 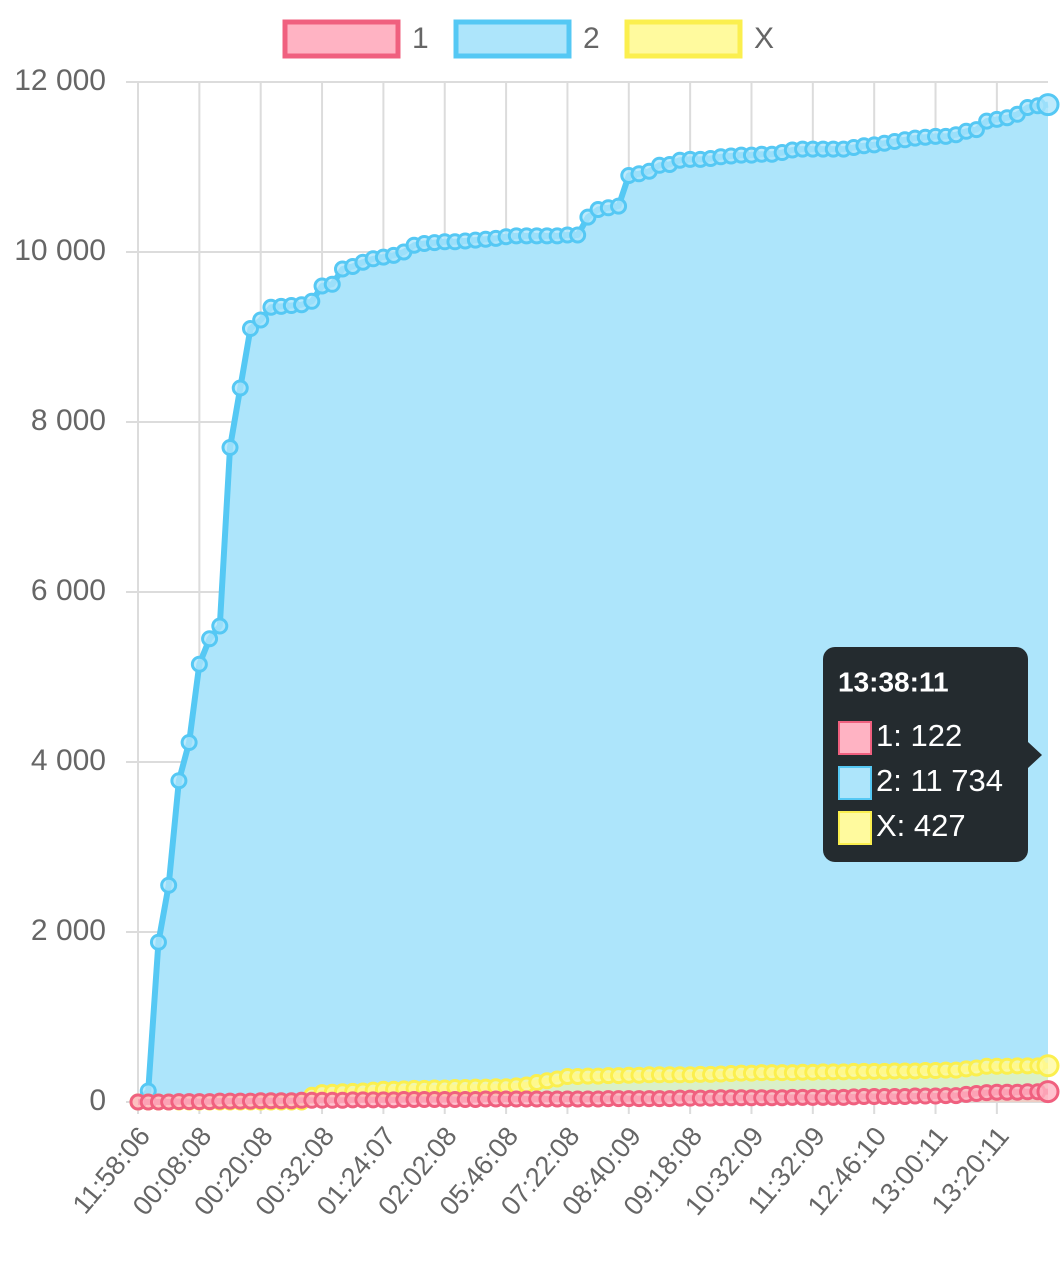 What do you see at coordinates (68, 930) in the screenshot?
I see `y-tick-label: 2 000` at bounding box center [68, 930].